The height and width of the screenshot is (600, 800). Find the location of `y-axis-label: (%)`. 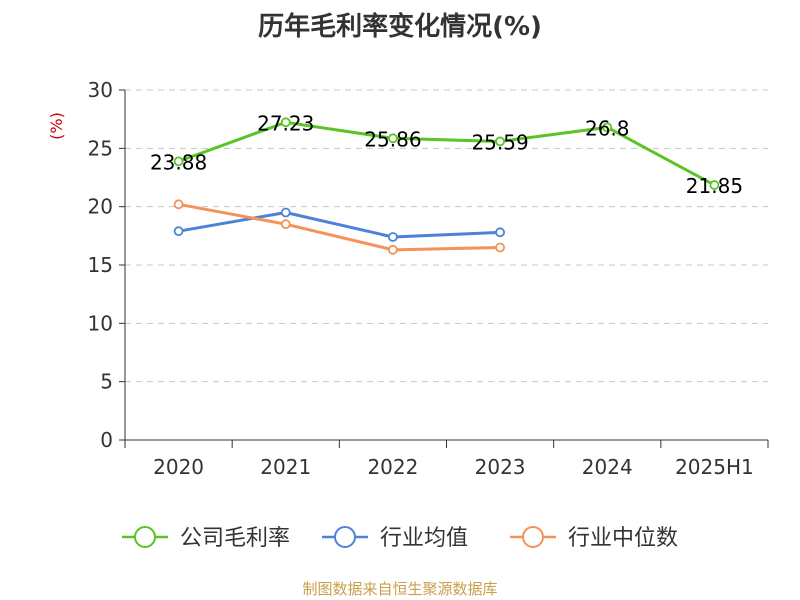

y-axis-label: (%) is located at coordinates (56, 126).